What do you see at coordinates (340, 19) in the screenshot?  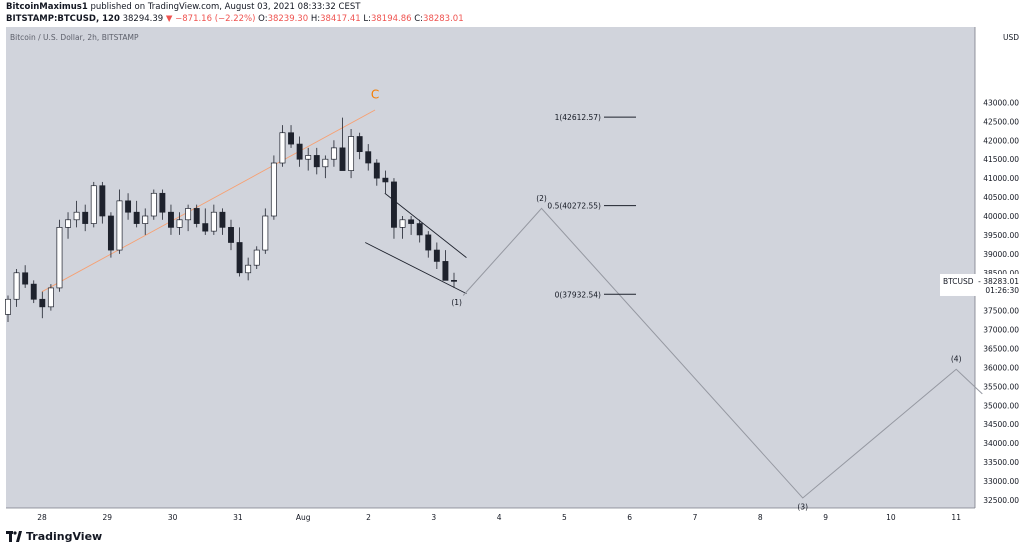 I see `high-value: 38417.41` at bounding box center [340, 19].